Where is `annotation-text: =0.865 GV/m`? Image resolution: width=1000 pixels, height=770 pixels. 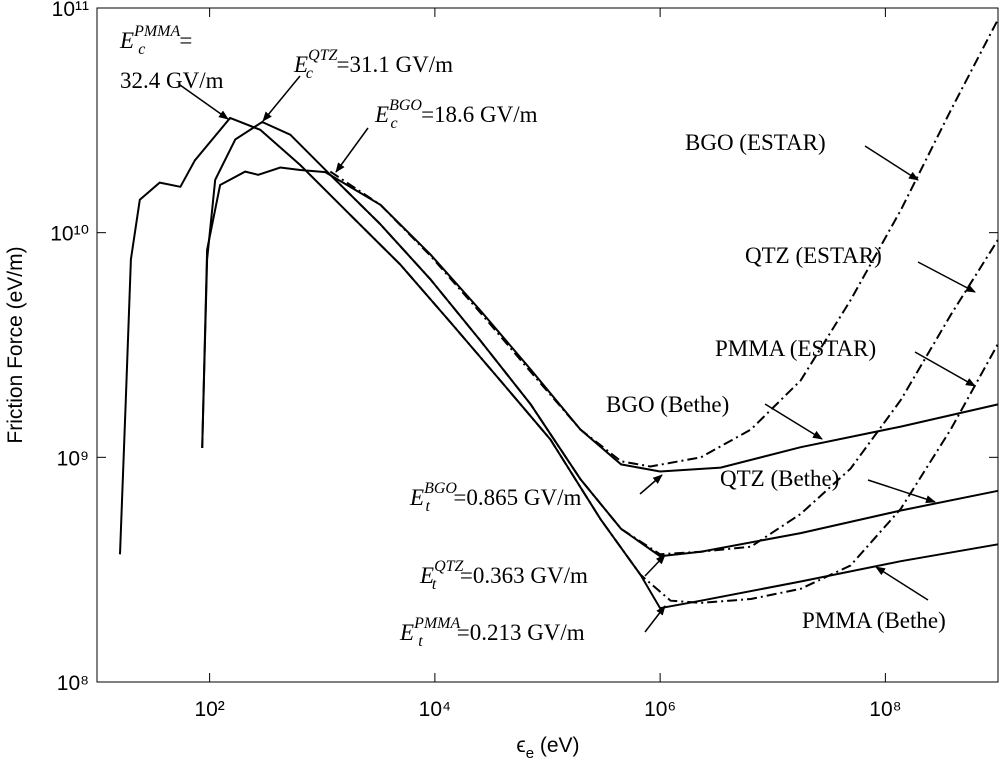
annotation-text: =0.865 GV/m is located at coordinates (517, 497).